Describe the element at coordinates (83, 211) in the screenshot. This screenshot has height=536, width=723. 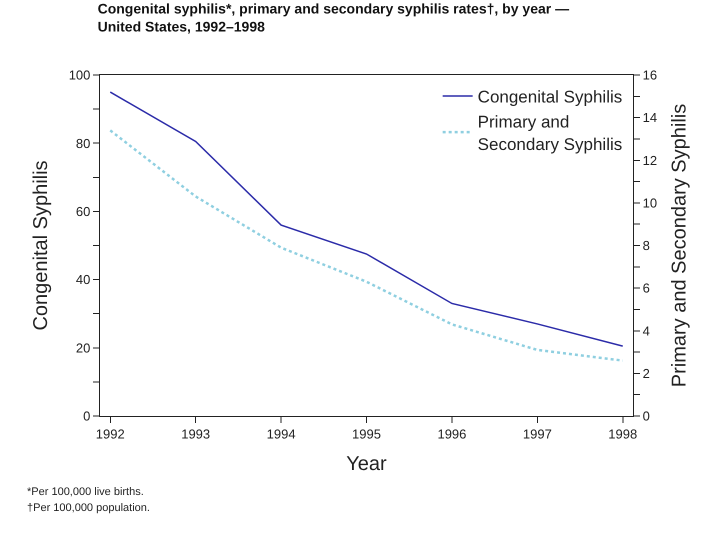
I see `y-tick-label: 60` at that location.